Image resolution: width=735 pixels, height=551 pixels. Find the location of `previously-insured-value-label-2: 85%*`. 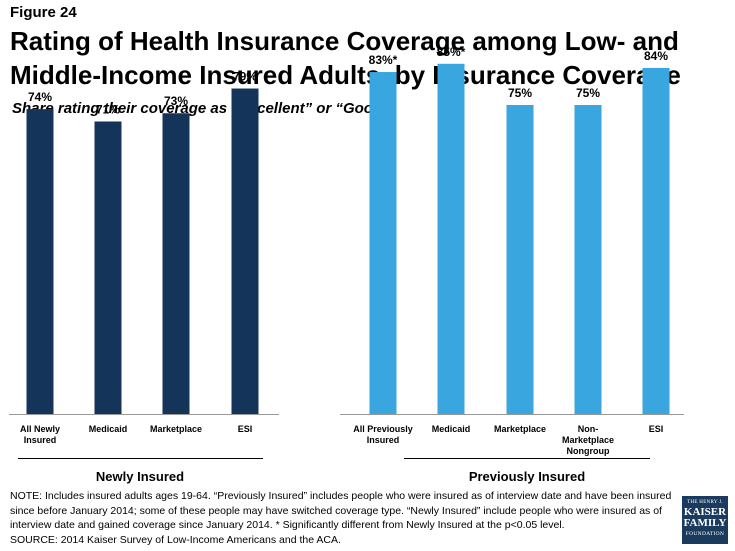

previously-insured-value-label-2: 85%* is located at coordinates (451, 52).